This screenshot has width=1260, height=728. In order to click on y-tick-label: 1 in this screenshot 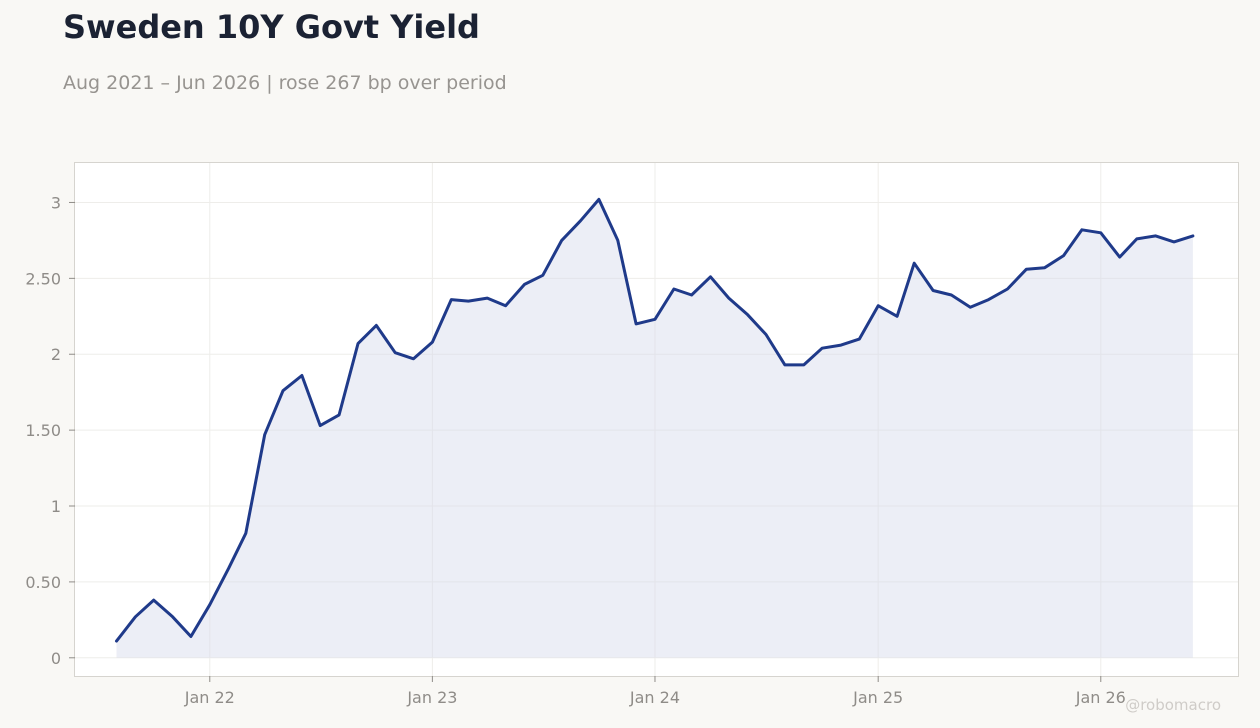, I will do `click(56, 506)`.